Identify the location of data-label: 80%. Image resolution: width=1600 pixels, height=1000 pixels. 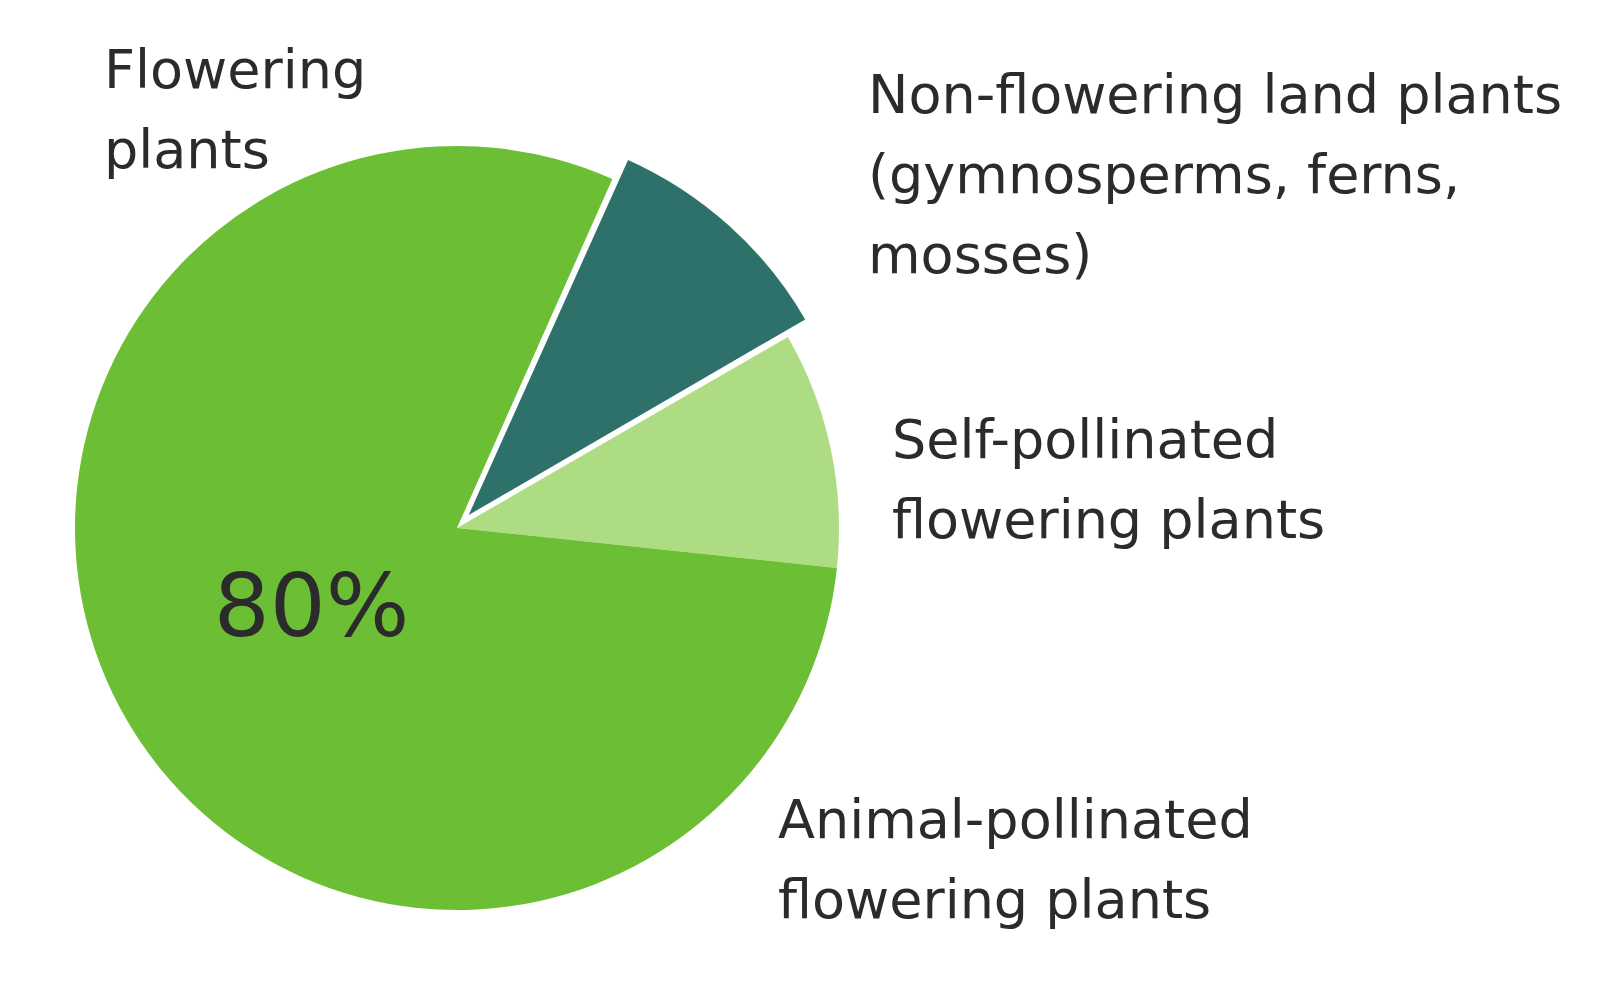
(311, 606).